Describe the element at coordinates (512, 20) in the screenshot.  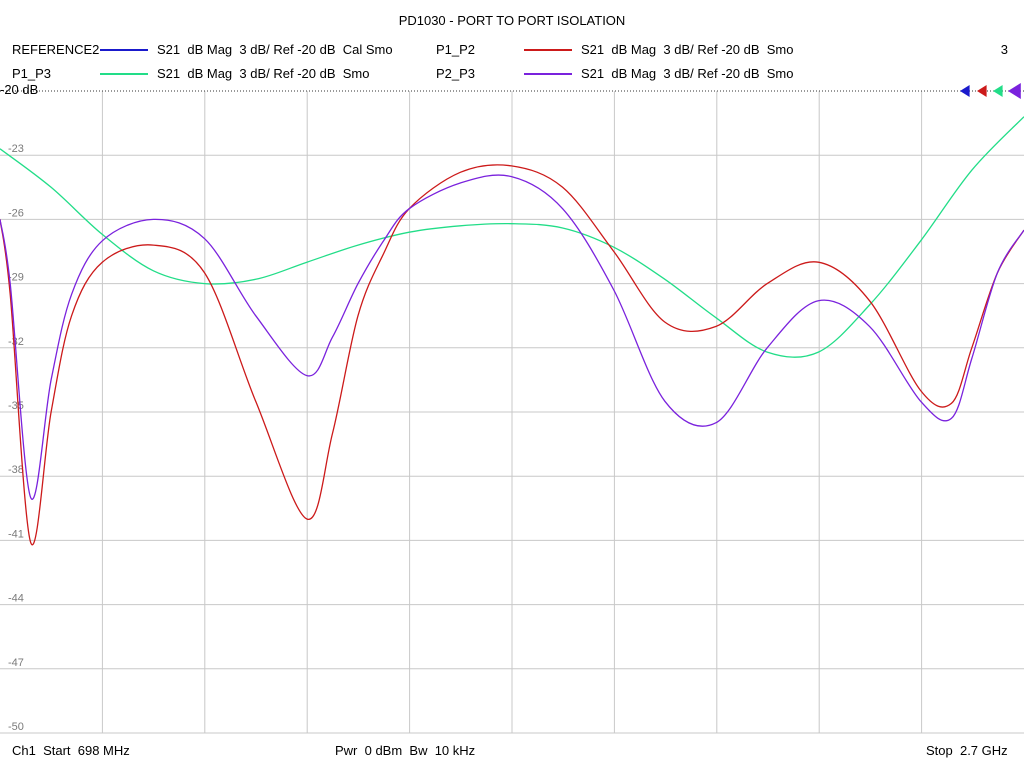
I see `chart-title: PD1030 - PORT TO PORT ISOLATION` at that location.